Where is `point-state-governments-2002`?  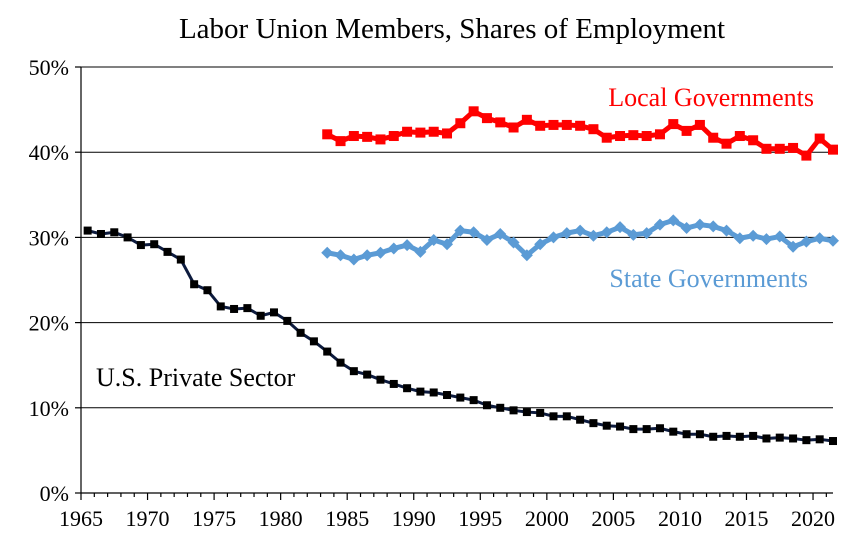
point-state-governments-2002 is located at coordinates (580, 230).